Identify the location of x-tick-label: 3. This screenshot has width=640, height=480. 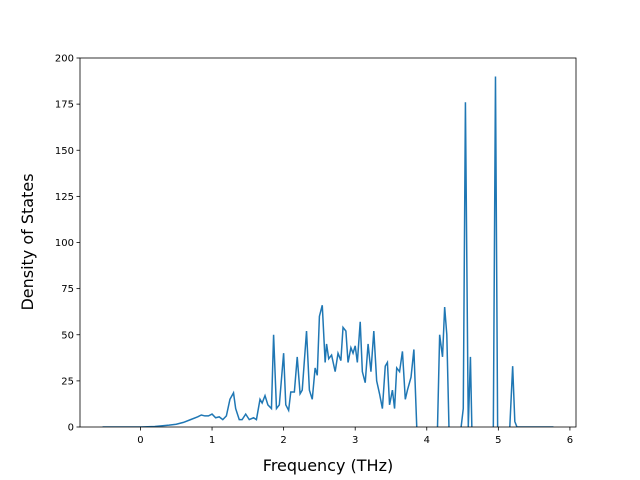
(355, 440).